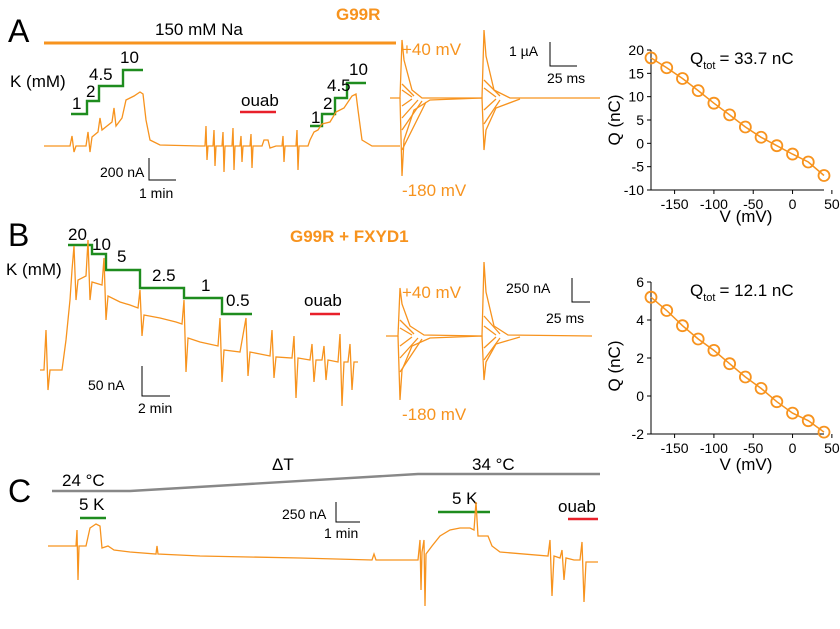  I want to click on scale-bar-a2, so click(563, 54).